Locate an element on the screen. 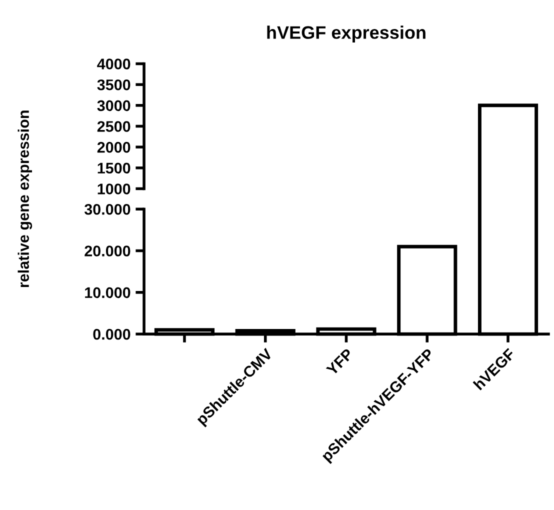 The height and width of the screenshot is (510, 554). y-tick-label: 1500 is located at coordinates (114, 168).